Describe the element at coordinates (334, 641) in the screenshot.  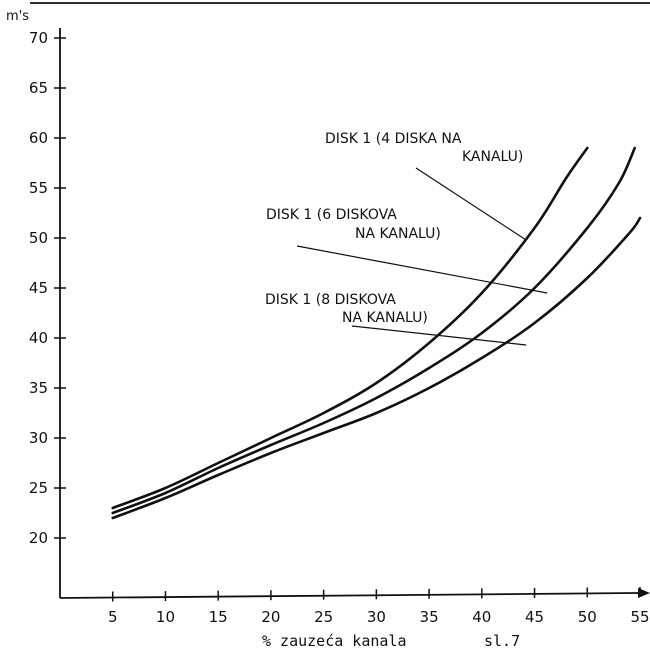
I see `x-axis-label: % zauzeća kanala` at that location.